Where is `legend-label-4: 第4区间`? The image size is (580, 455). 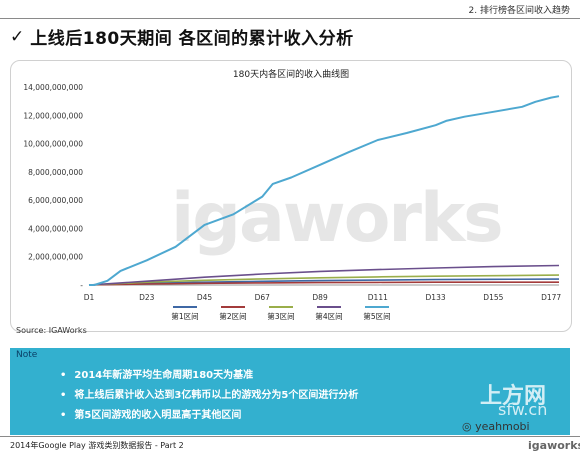
legend-label-4: 第4区间 is located at coordinates (328, 316).